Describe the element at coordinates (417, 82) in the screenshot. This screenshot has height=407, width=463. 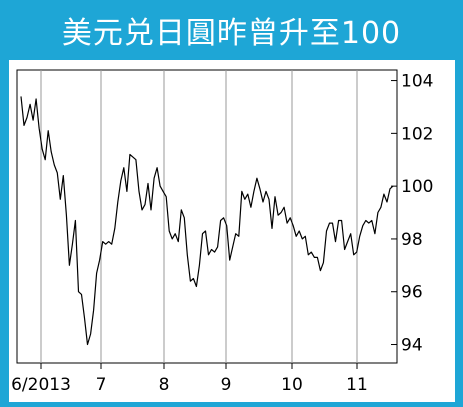
I see `y-tick-label: 104` at that location.